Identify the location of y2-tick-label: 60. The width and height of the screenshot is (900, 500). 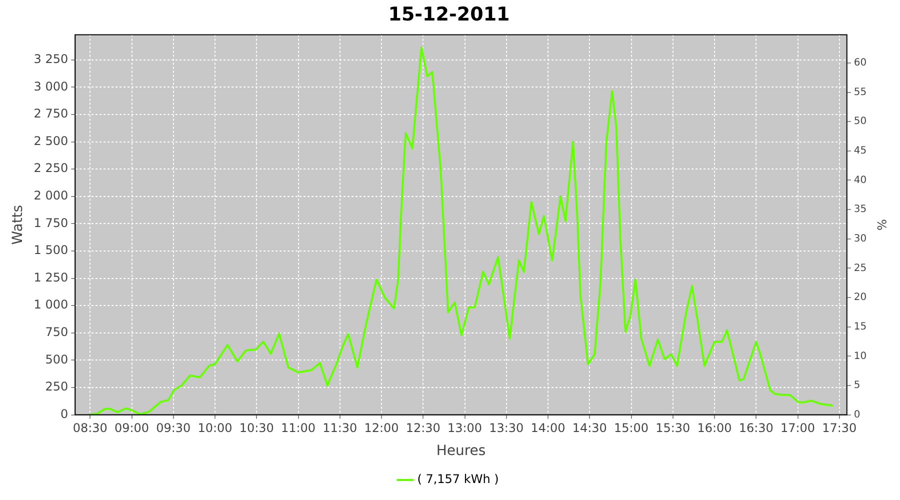
(860, 63).